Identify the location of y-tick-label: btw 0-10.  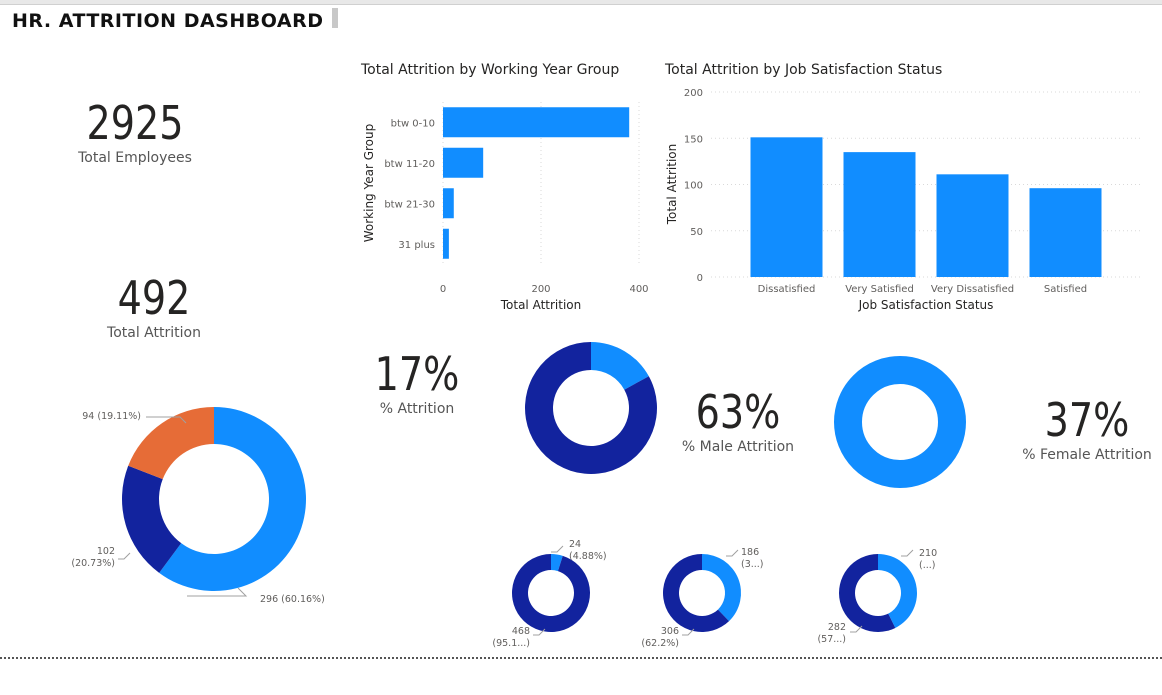
(413, 123).